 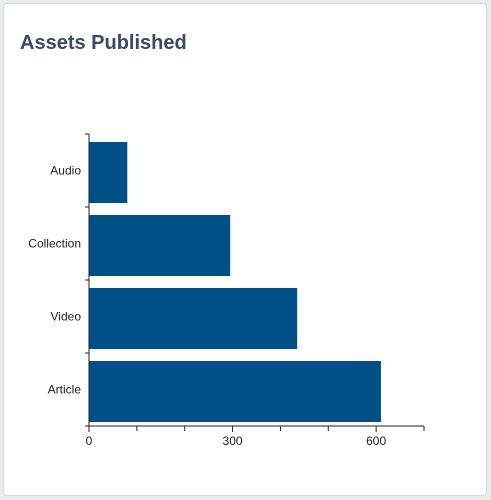 I want to click on x-tick-label: 600, so click(x=376, y=441).